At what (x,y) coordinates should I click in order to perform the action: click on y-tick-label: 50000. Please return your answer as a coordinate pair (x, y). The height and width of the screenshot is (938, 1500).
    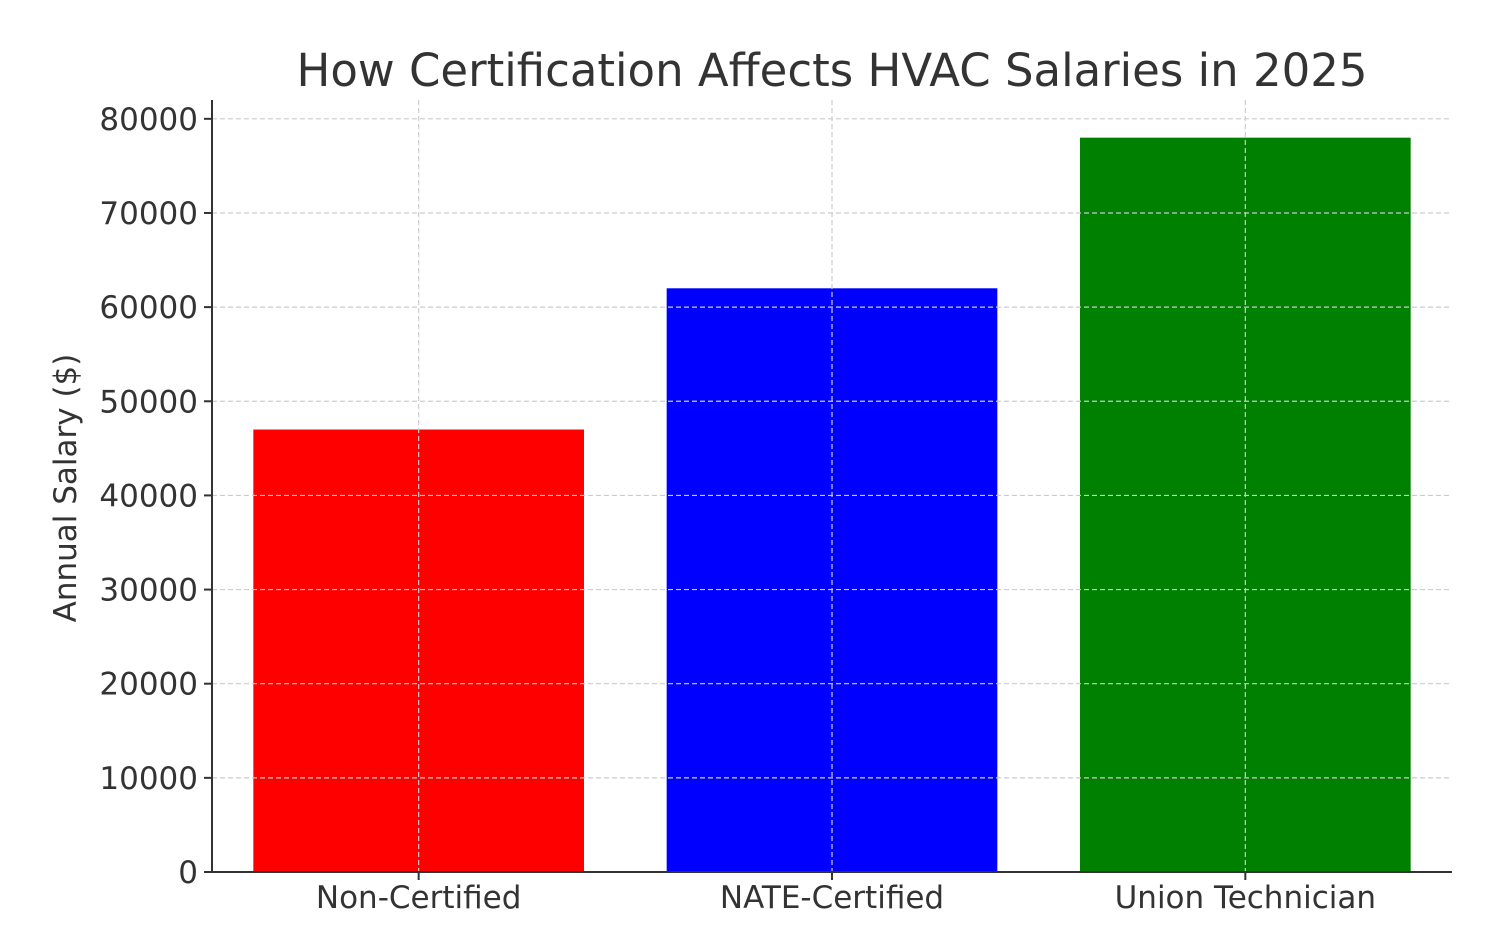
    Looking at the image, I should click on (148, 402).